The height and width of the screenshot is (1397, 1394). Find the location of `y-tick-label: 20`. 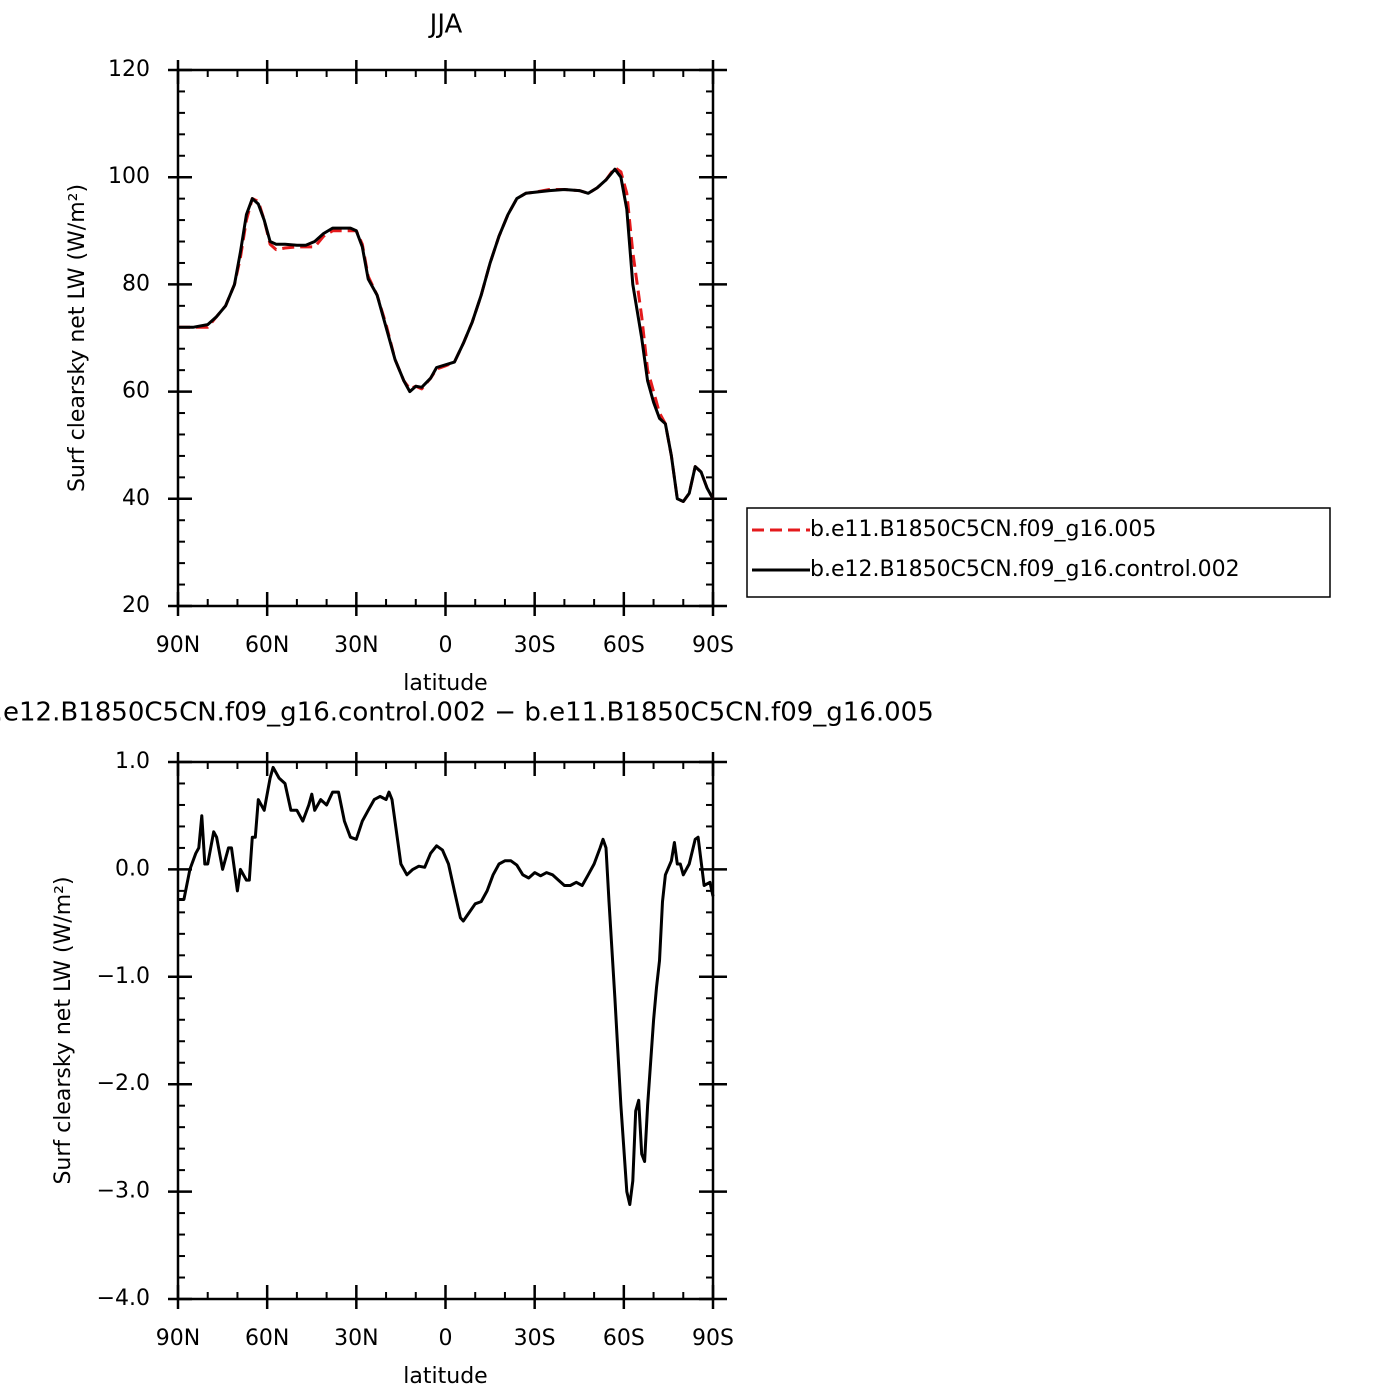

y-tick-label: 20 is located at coordinates (136, 605).